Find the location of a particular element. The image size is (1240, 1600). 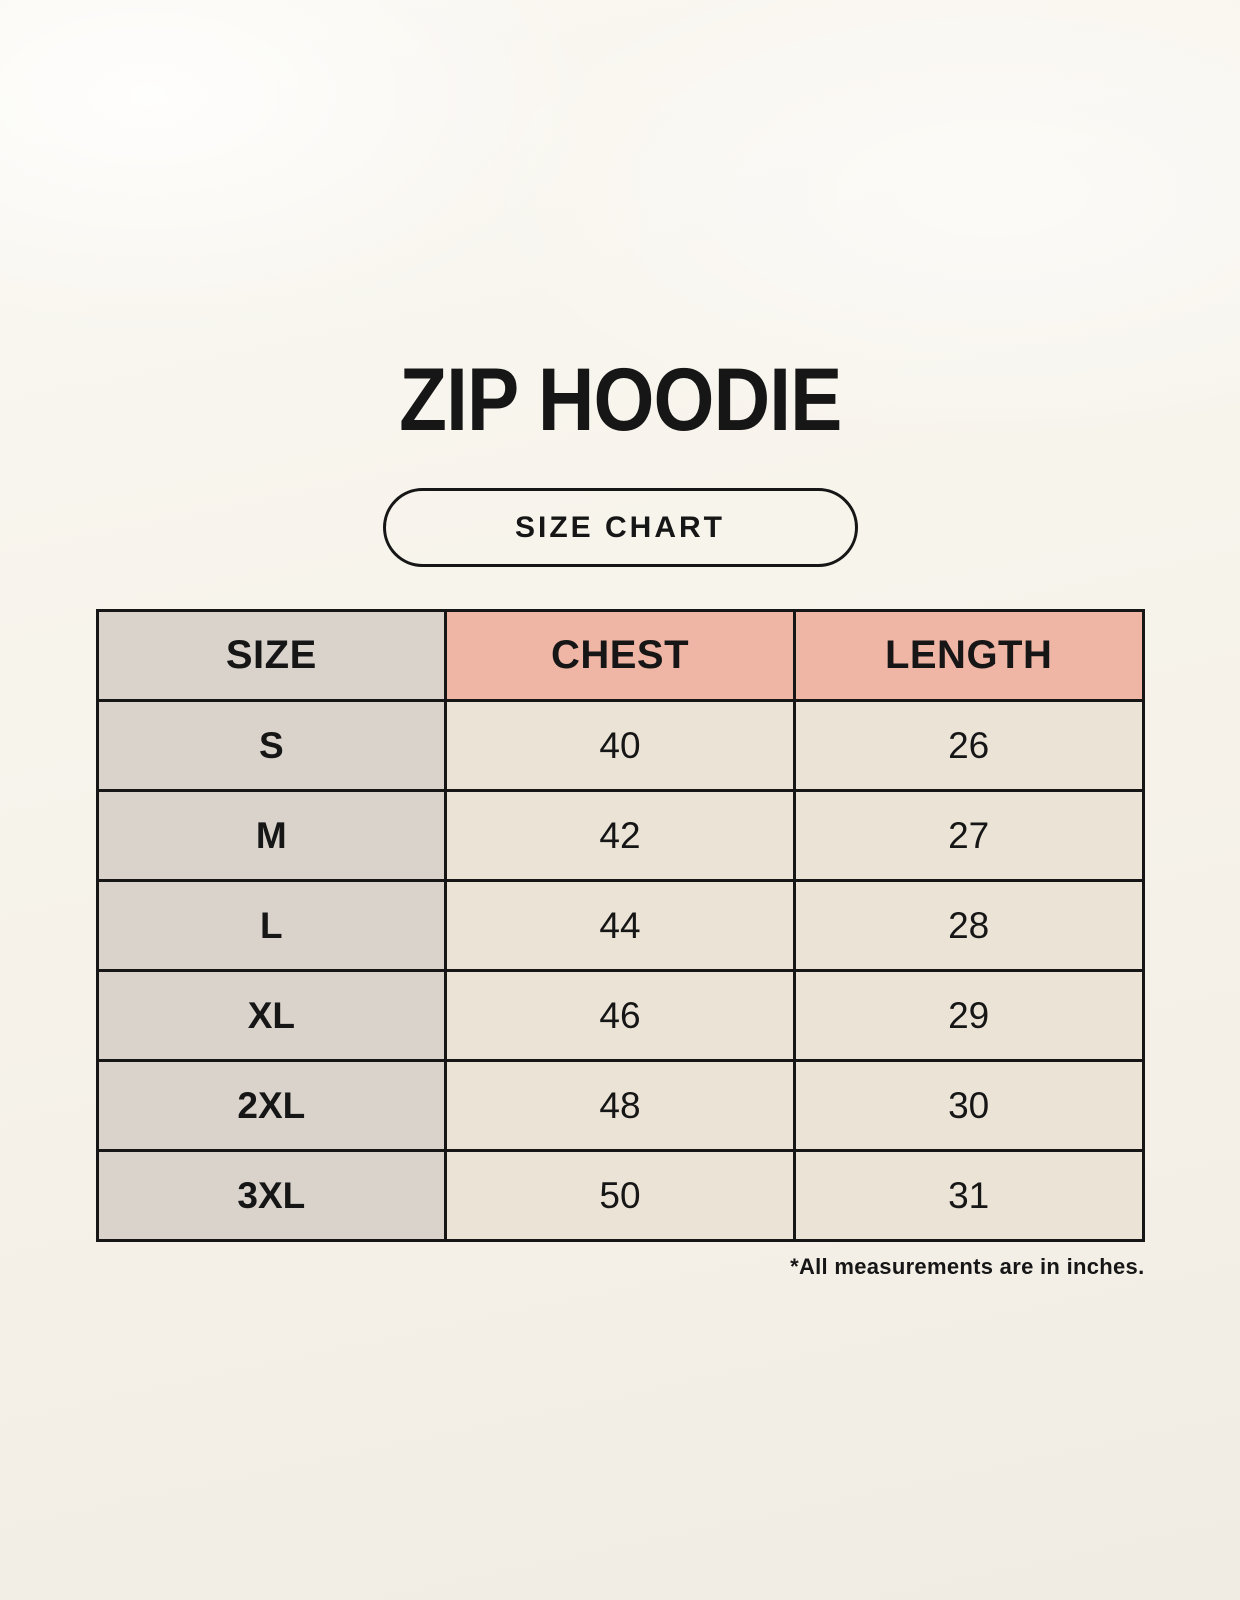

size-chart-badge-label: SIZE CHART is located at coordinates (620, 527).